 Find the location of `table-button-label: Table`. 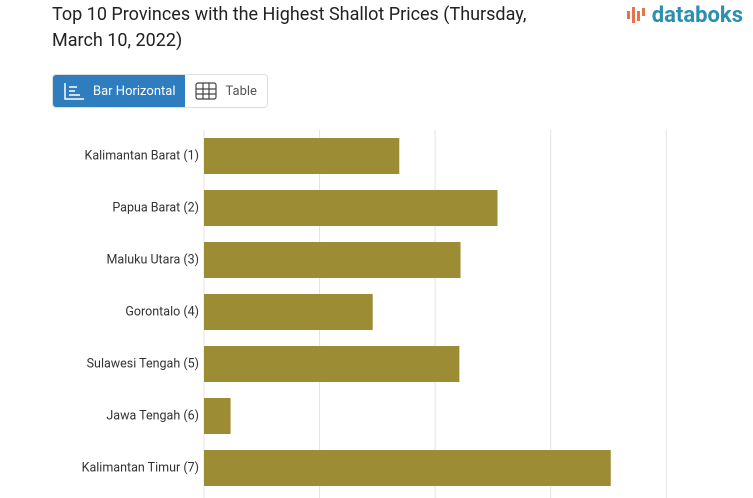

table-button-label: Table is located at coordinates (241, 91).